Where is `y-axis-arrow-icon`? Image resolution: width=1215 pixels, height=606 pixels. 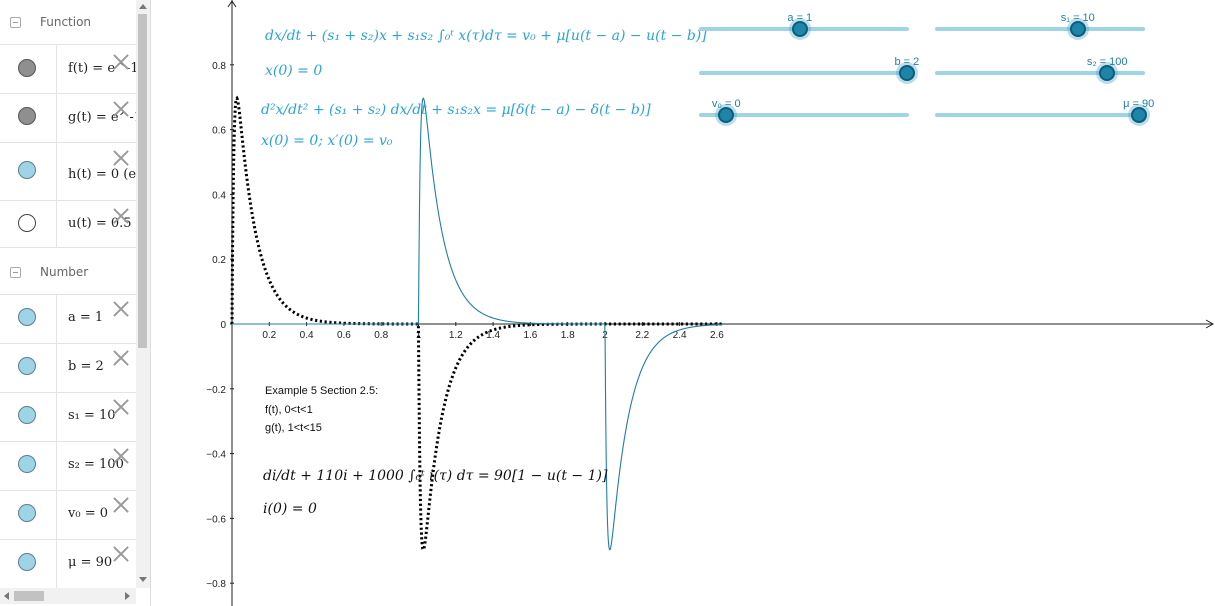 y-axis-arrow-icon is located at coordinates (232, 4).